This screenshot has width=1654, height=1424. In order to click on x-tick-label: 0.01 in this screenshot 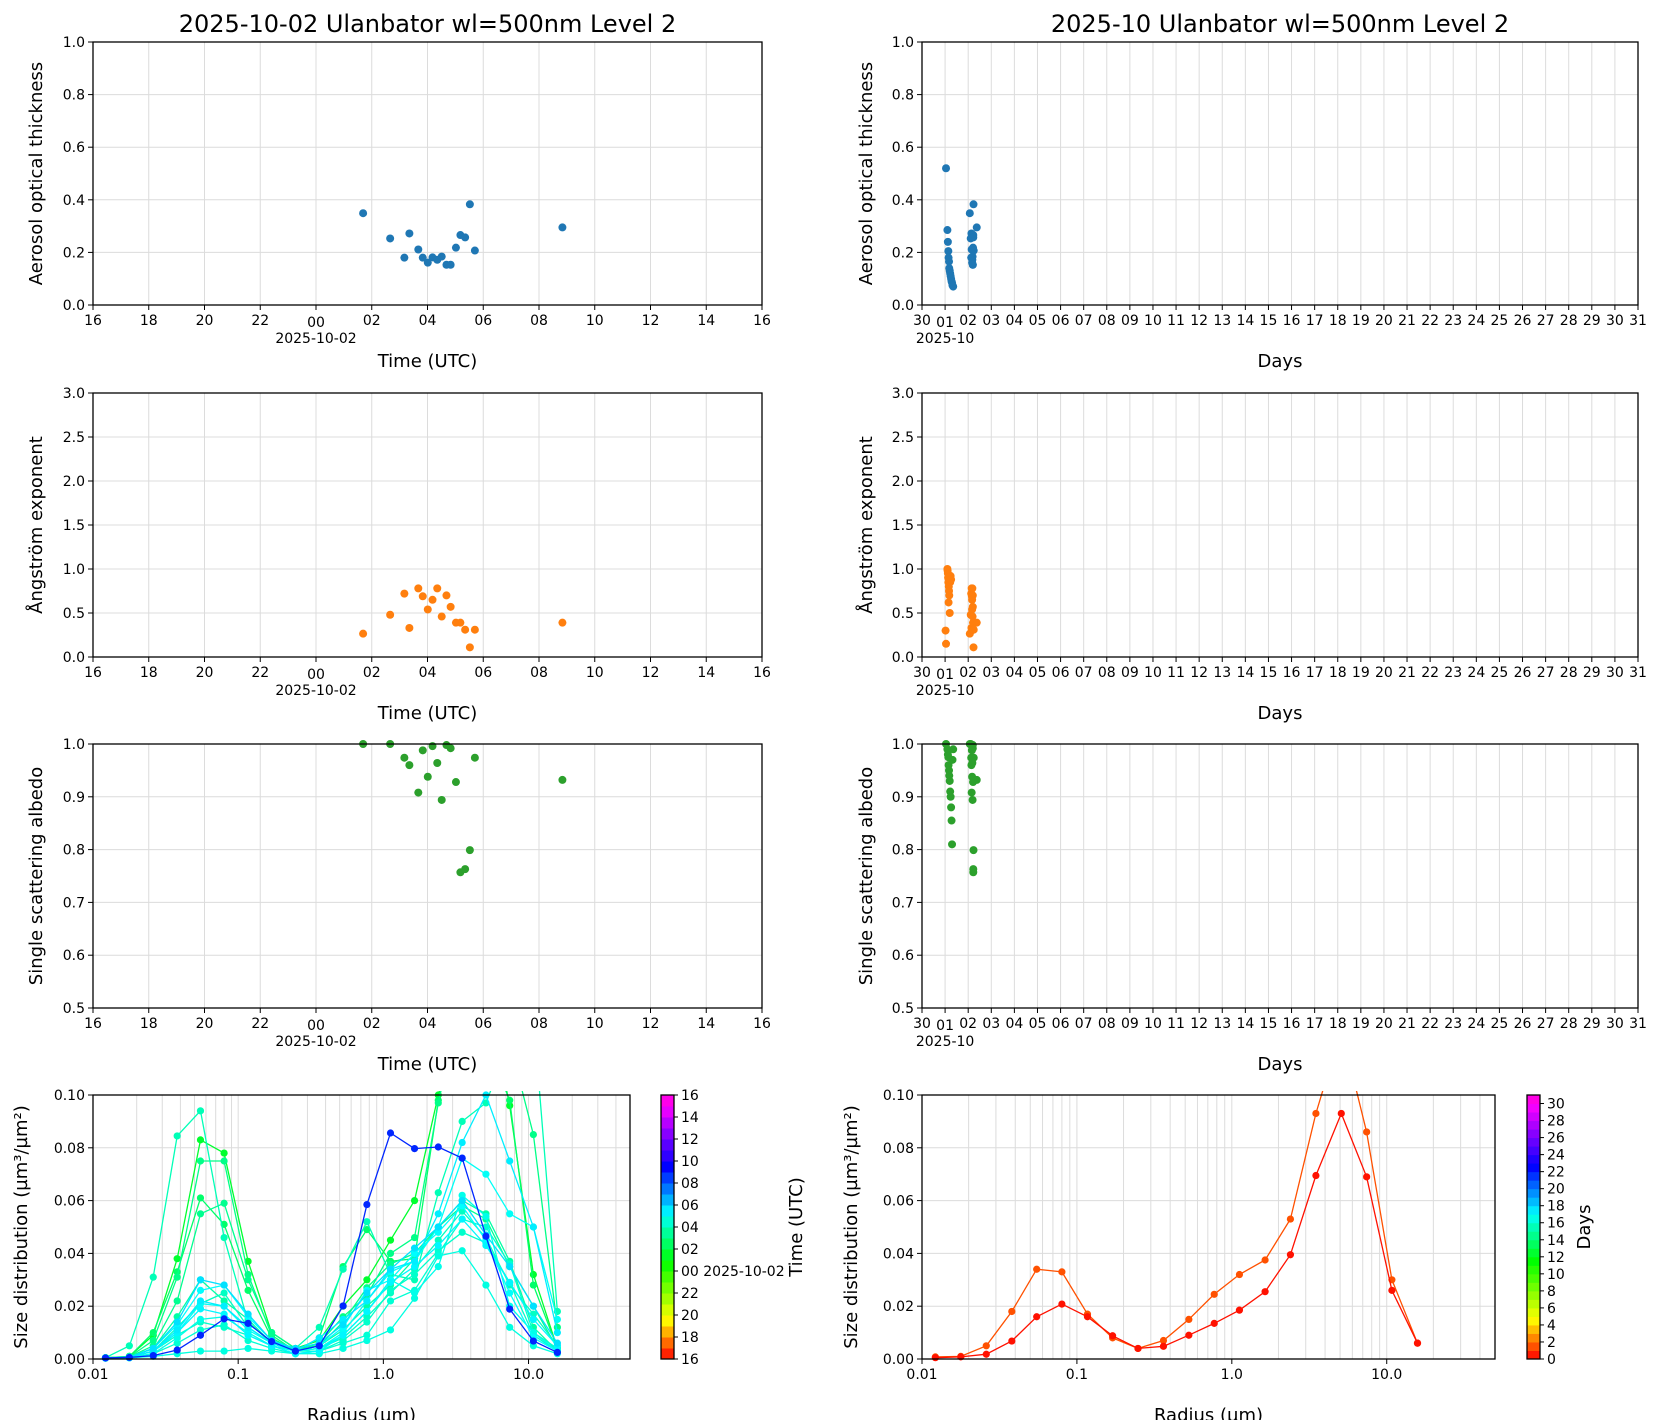, I will do `click(921, 1375)`.